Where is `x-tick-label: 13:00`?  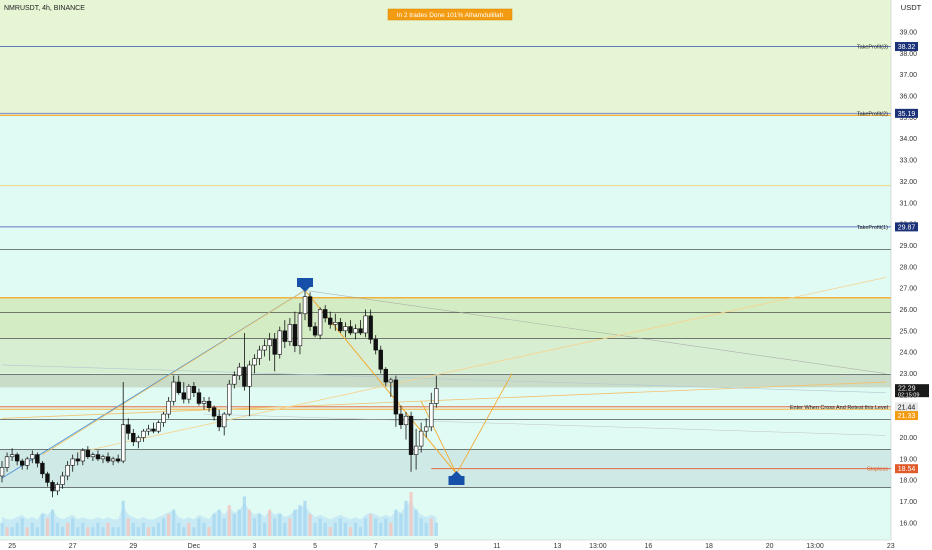
x-tick-label: 13:00 is located at coordinates (598, 546).